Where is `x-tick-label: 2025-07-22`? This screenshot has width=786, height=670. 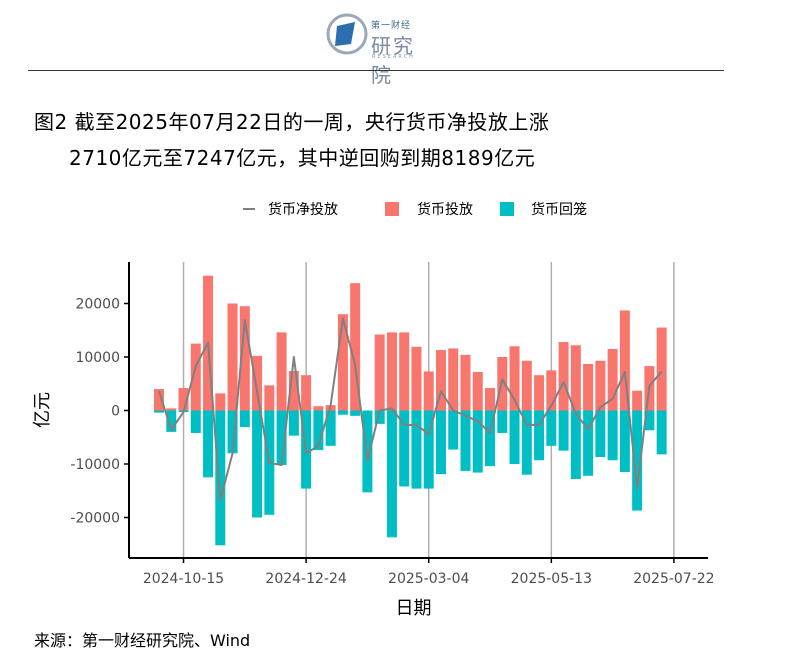 x-tick-label: 2025-07-22 is located at coordinates (673, 579).